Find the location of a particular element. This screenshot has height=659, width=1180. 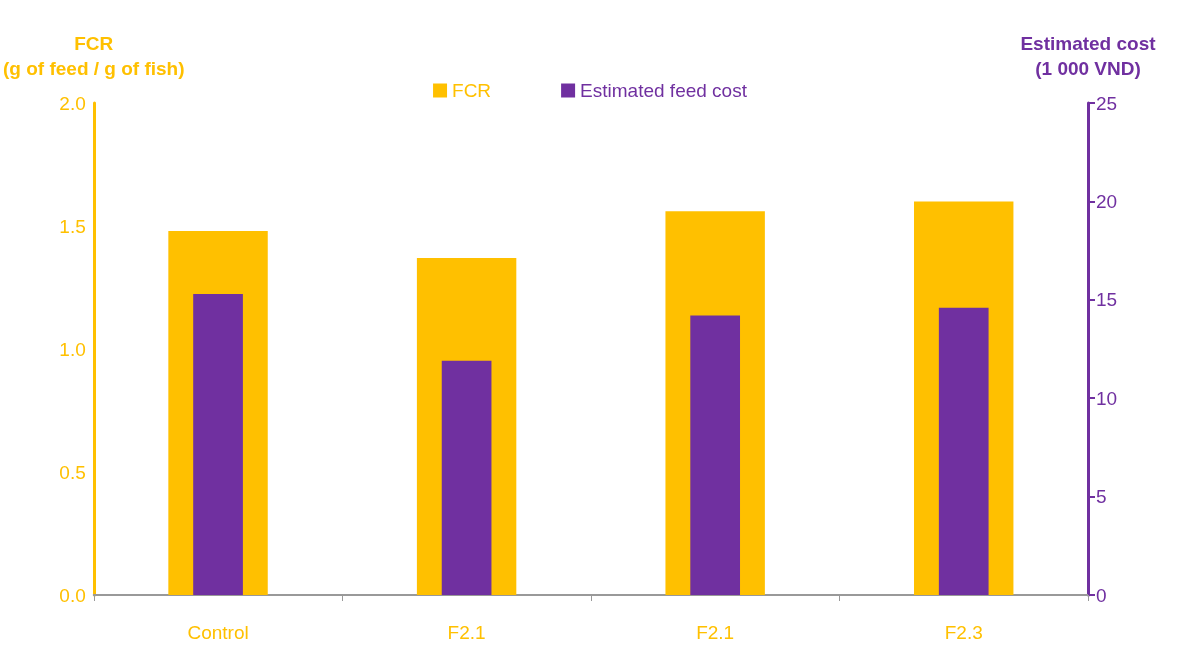

y2-tick-label: 5 is located at coordinates (1101, 497).